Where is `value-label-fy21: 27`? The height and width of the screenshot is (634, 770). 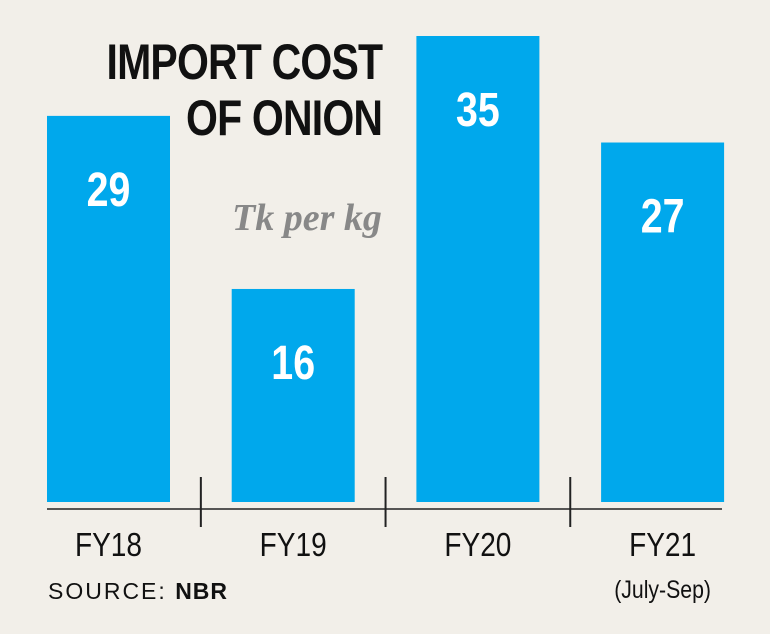 value-label-fy21: 27 is located at coordinates (663, 217).